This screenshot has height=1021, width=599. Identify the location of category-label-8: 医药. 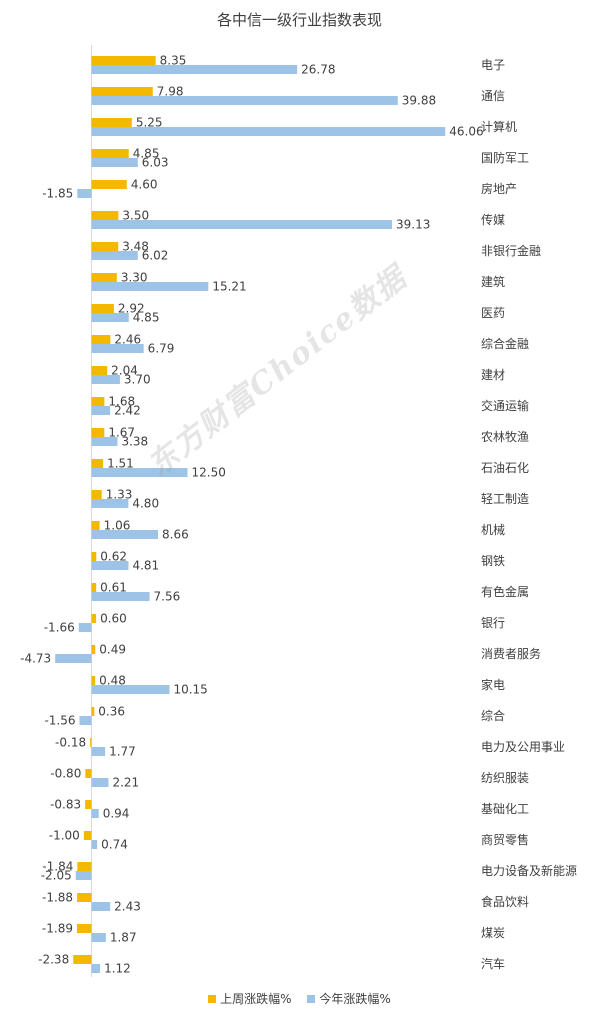
(493, 313).